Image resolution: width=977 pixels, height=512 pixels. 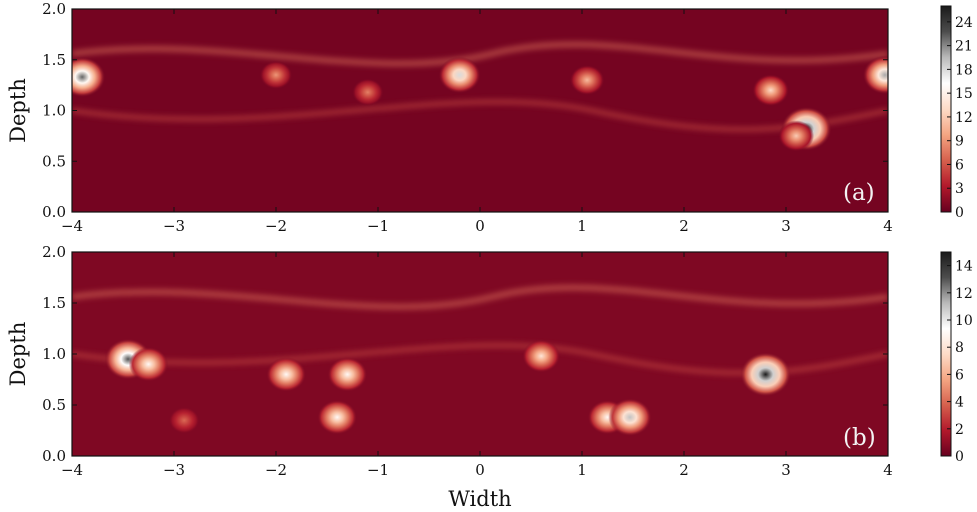 What do you see at coordinates (859, 438) in the screenshot?
I see `panel-label: (b)` at bounding box center [859, 438].